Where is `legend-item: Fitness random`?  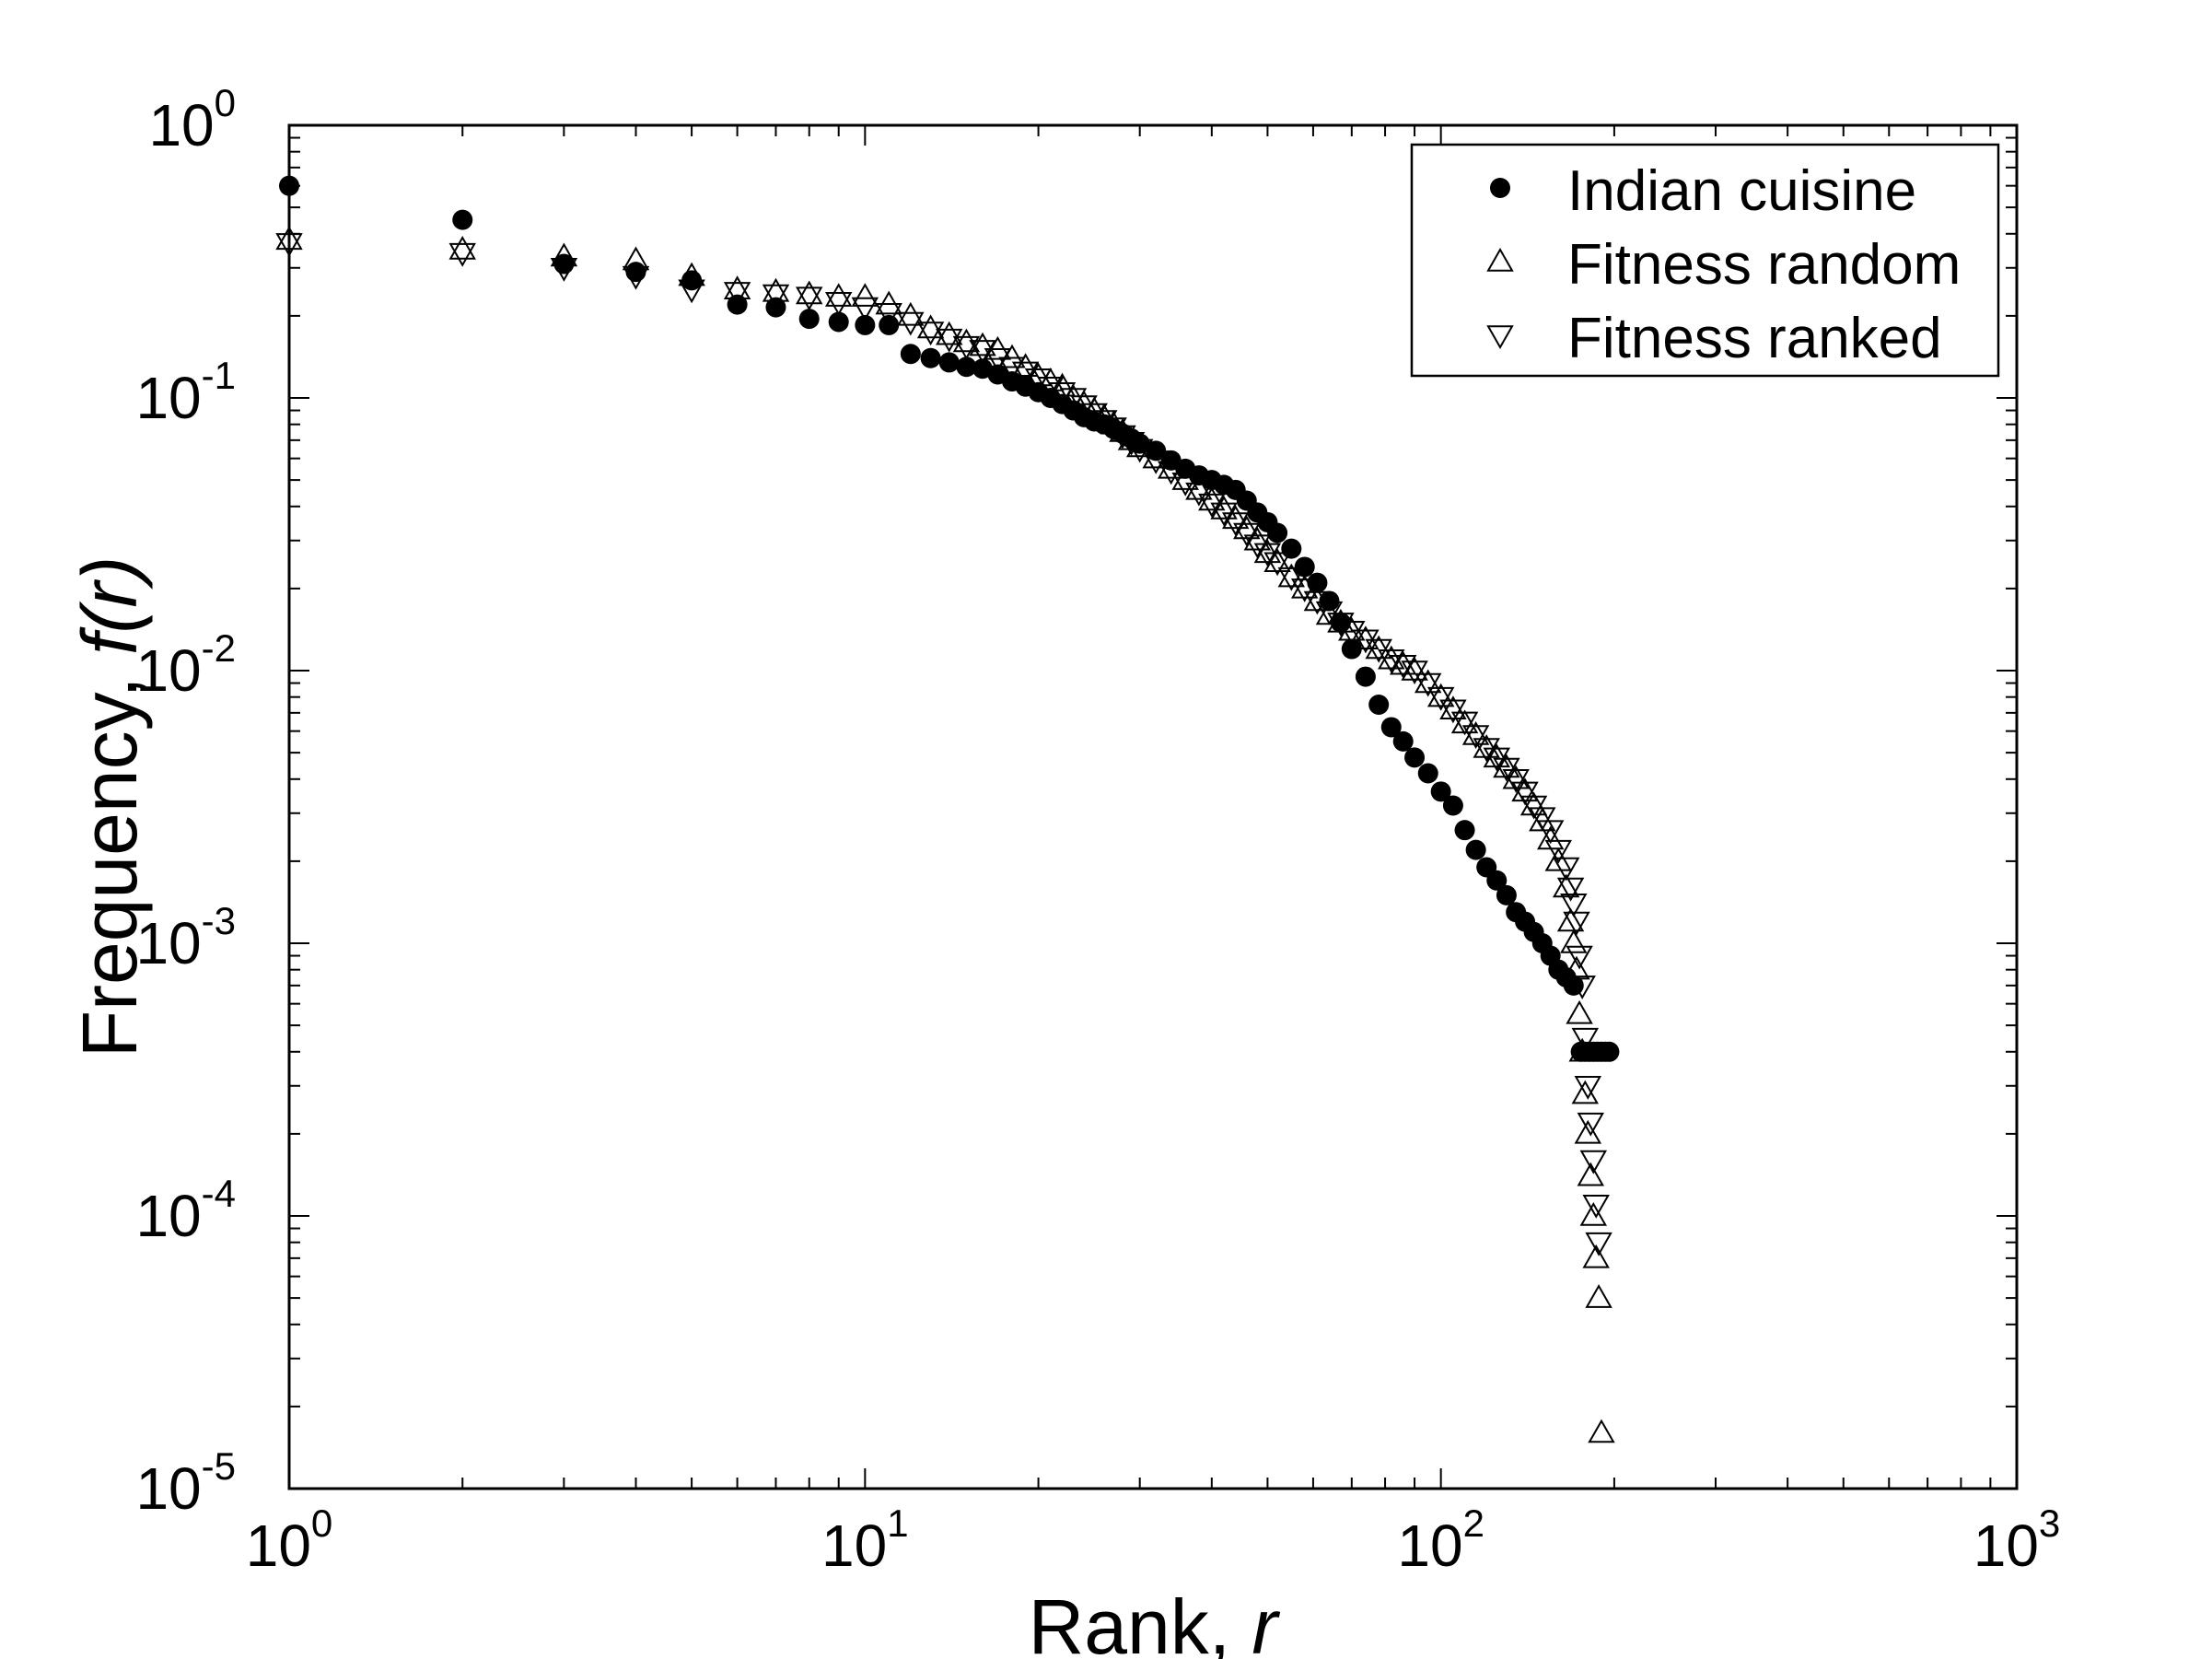 legend-item: Fitness random is located at coordinates (1724, 265).